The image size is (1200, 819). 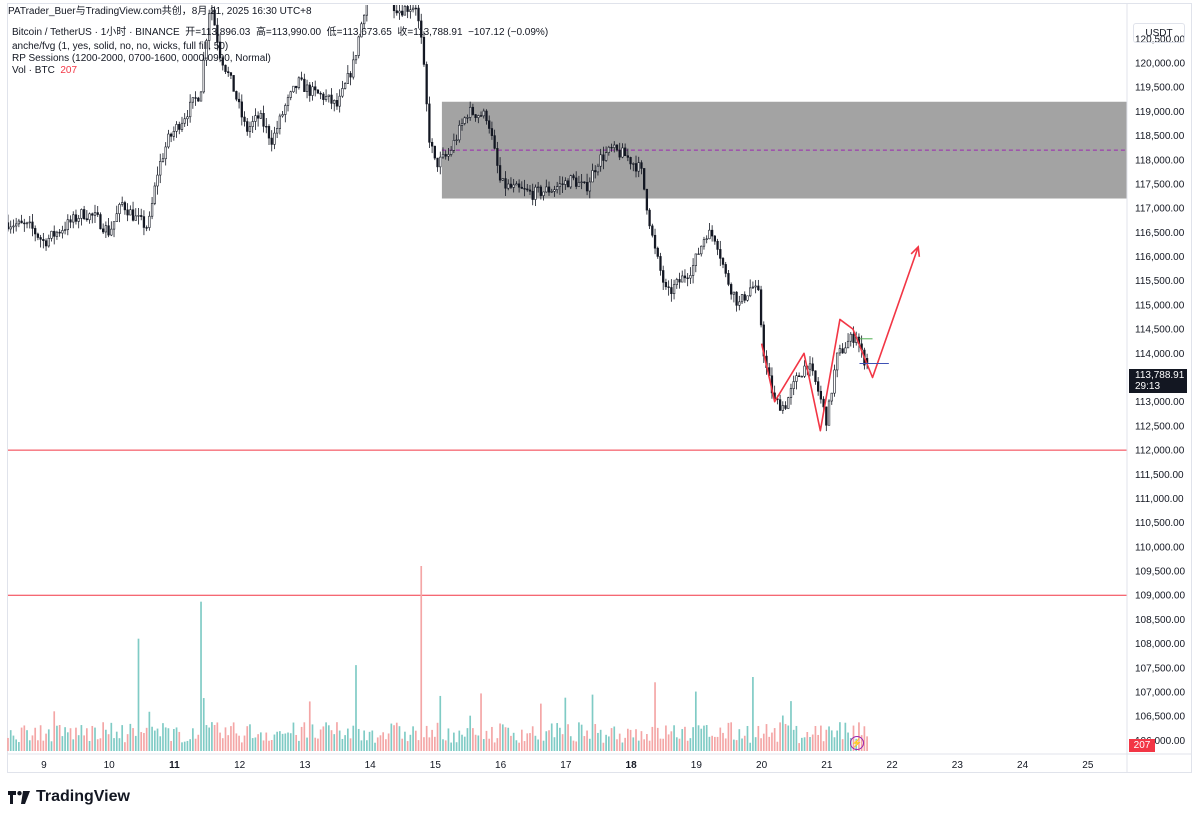 I want to click on volume-label: Vol · BTC, so click(x=33, y=70).